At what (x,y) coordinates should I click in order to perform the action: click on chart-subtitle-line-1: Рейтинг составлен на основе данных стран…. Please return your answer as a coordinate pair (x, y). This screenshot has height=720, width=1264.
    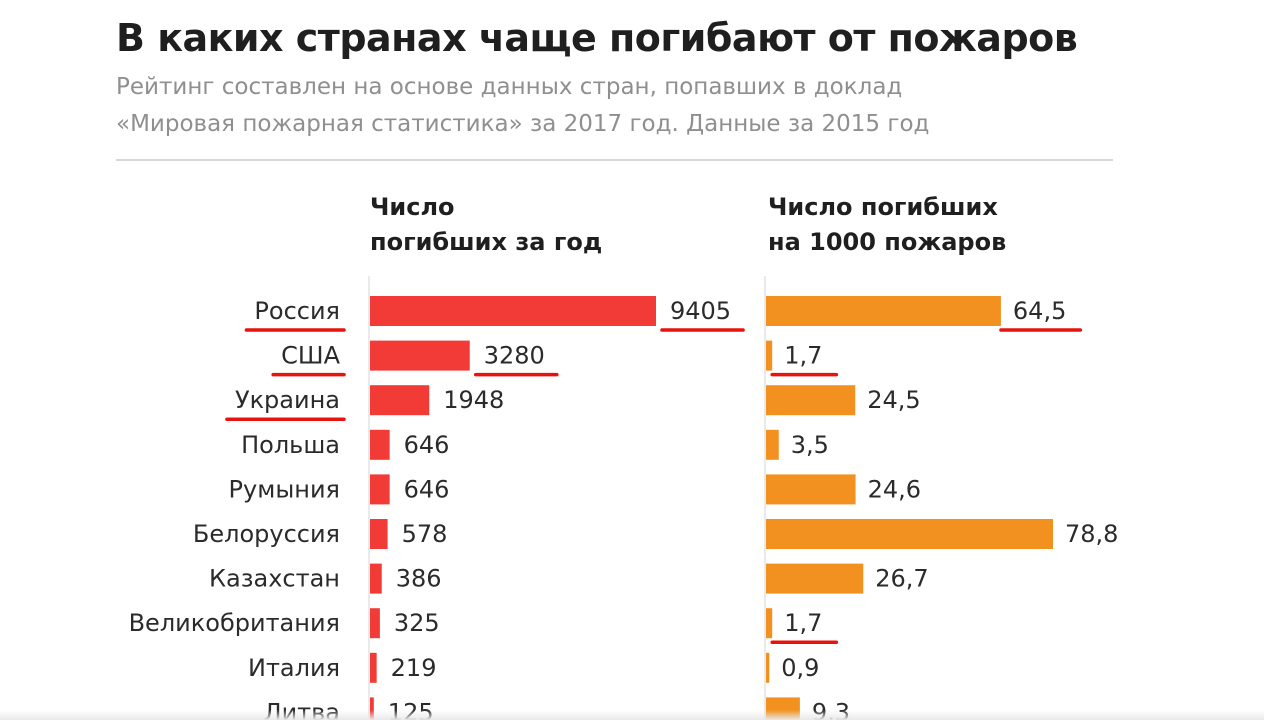
    Looking at the image, I should click on (509, 87).